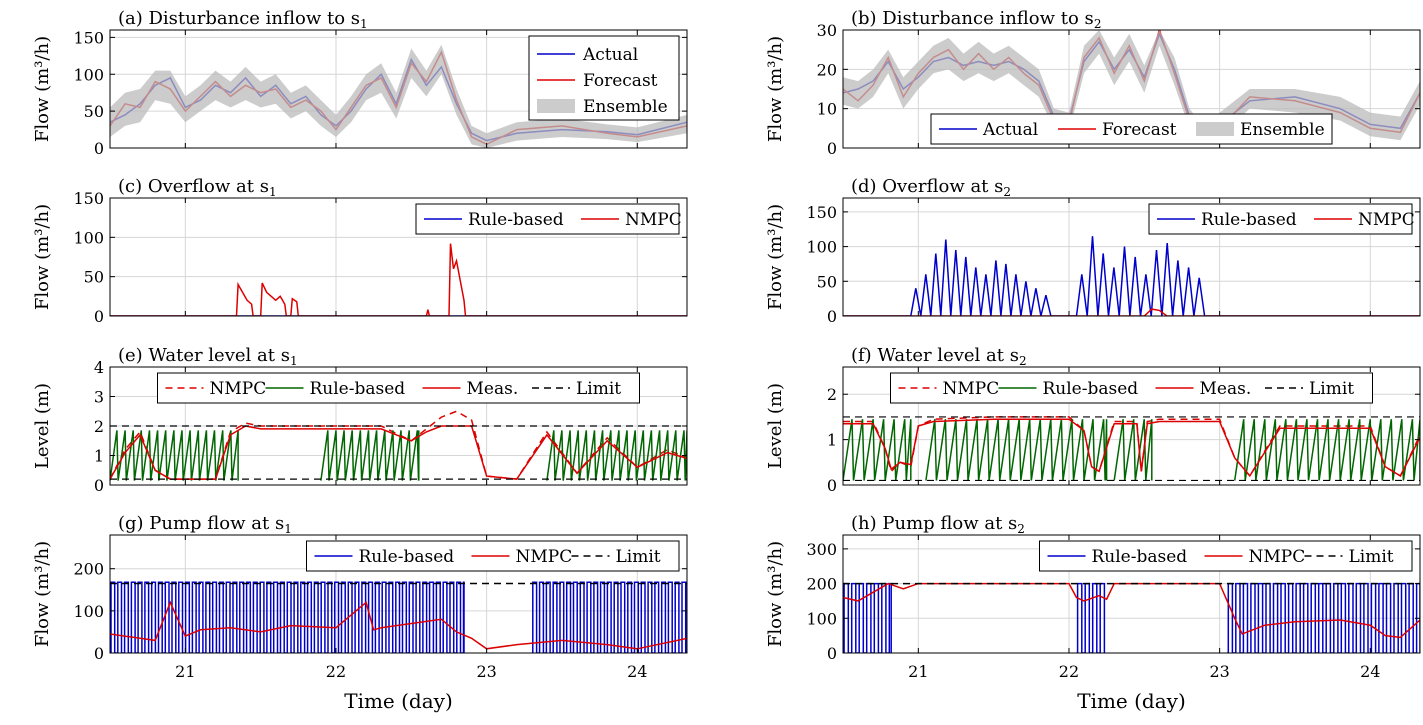 This screenshot has width=1423, height=725. I want to click on xtick-label: 23, so click(486, 671).